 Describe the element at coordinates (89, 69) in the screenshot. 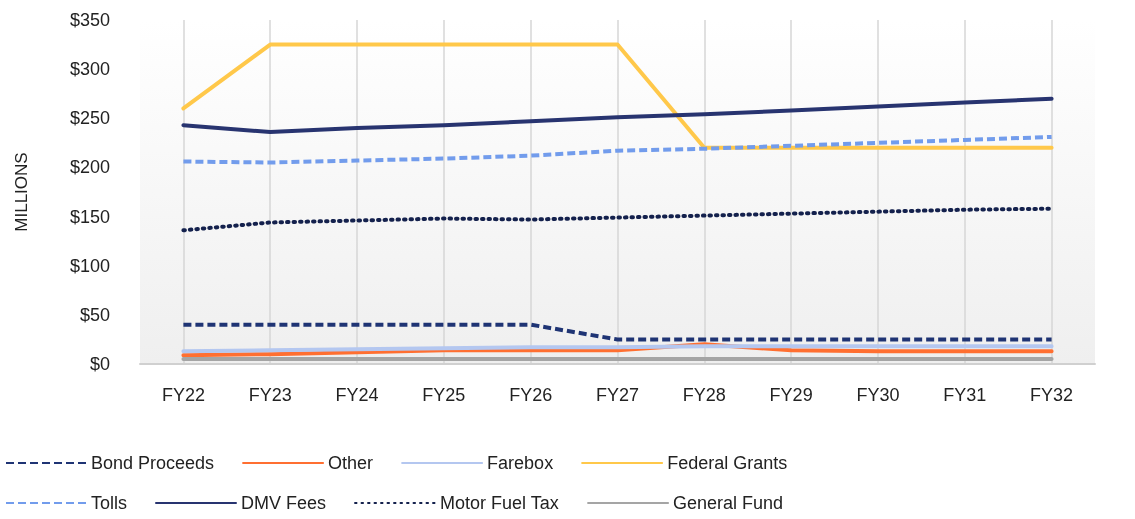

I see `y-tick-label: $300` at that location.